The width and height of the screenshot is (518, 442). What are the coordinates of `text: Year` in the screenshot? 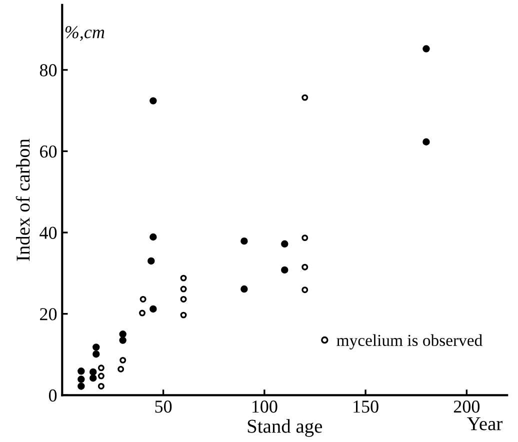 It's located at (484, 423).